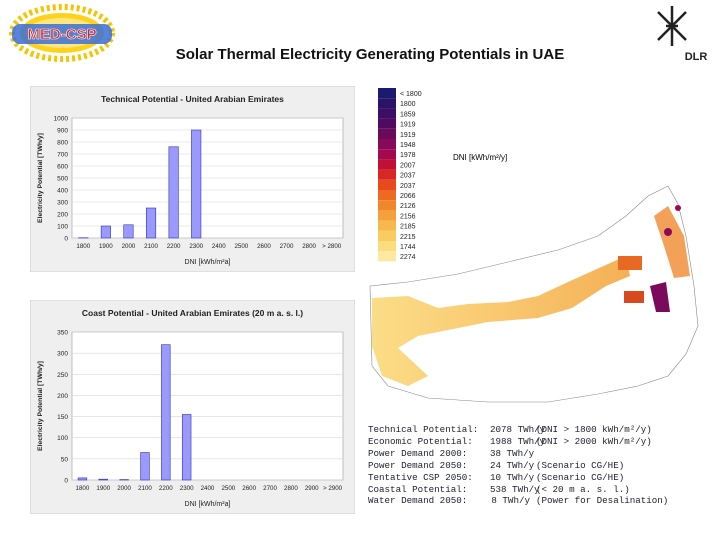 The height and width of the screenshot is (540, 720). I want to click on x-tick-label: 2900, so click(312, 488).